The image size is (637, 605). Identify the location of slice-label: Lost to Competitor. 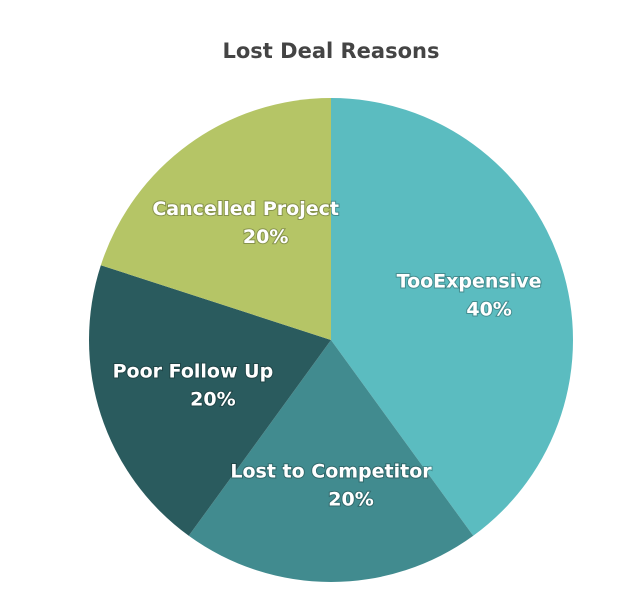
(331, 472).